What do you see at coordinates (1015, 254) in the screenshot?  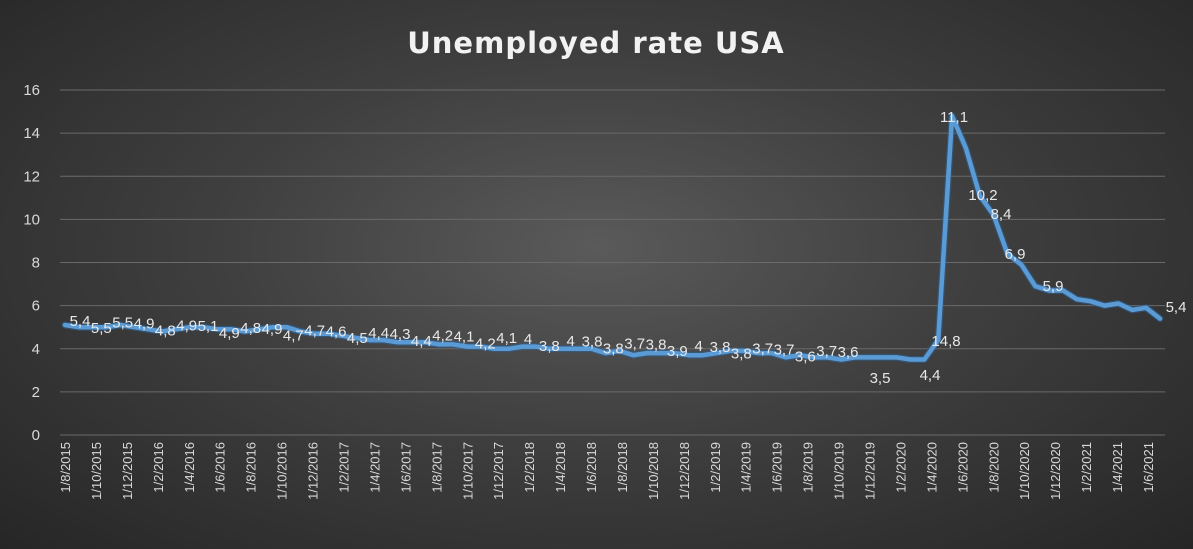 I see `data-label: 6,9` at bounding box center [1015, 254].